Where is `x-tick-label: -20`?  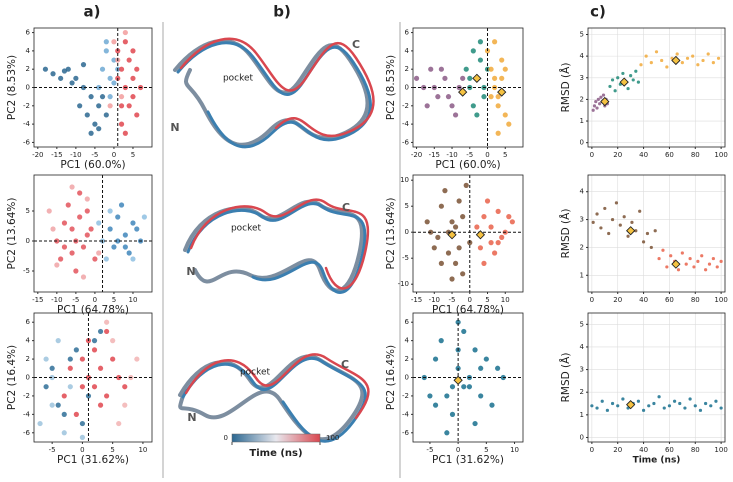 x-tick-label: -20 is located at coordinates (416, 155).